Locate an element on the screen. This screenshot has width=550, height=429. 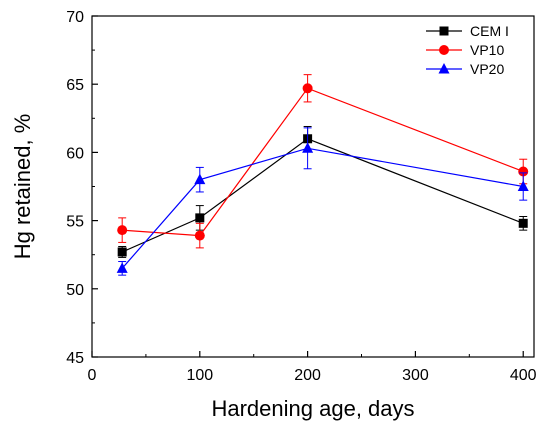
x-tick-label: 300 is located at coordinates (415, 375).